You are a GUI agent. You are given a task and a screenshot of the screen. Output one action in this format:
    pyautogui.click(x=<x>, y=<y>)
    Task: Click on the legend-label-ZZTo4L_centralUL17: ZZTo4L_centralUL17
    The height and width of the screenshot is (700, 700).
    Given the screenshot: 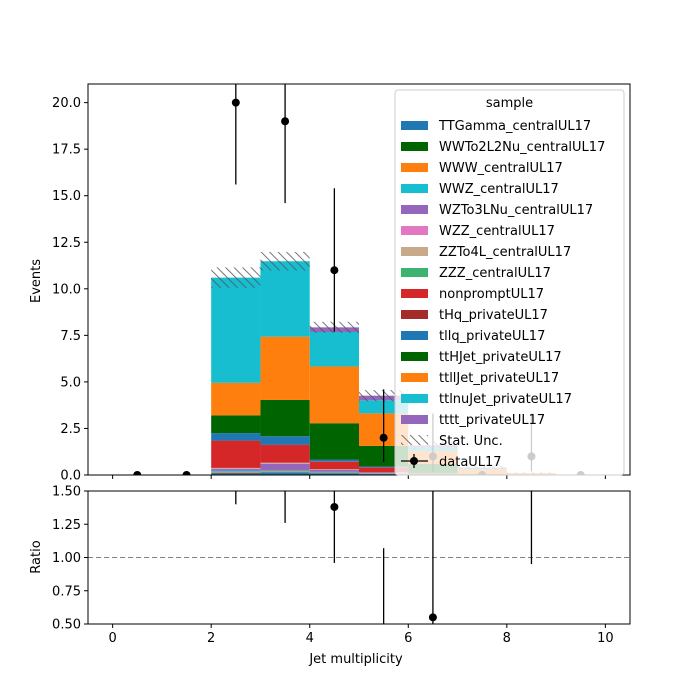 What is the action you would take?
    pyautogui.click(x=505, y=252)
    